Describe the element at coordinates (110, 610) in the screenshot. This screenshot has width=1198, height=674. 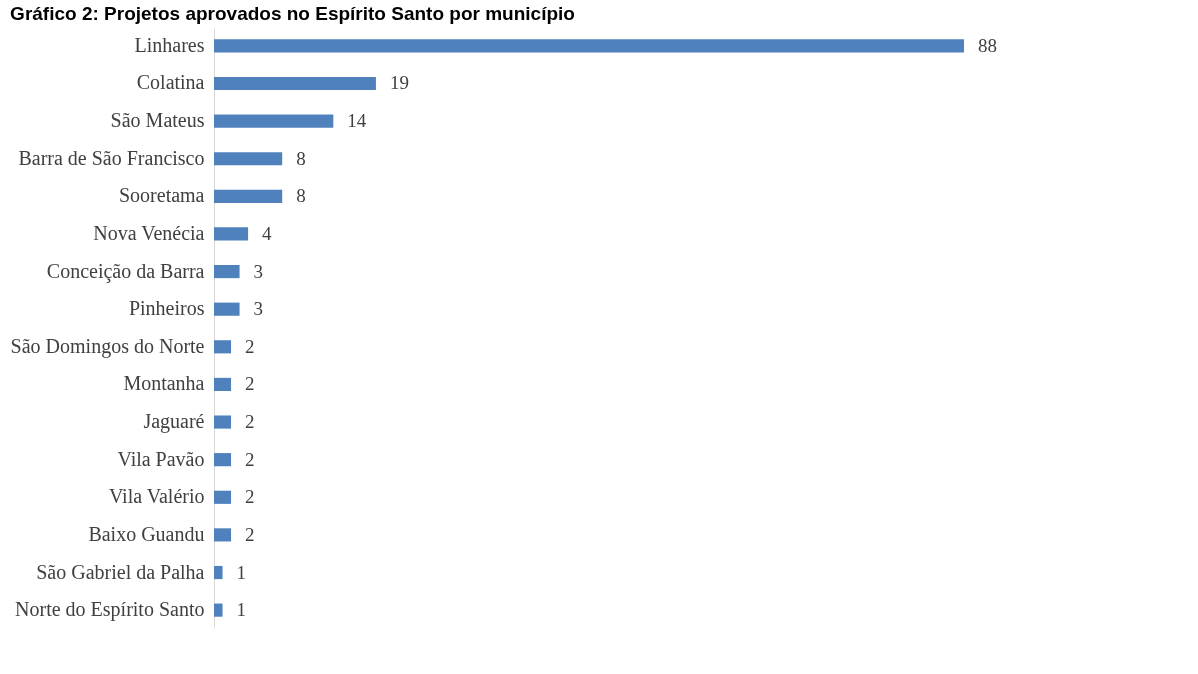
I see `y-tick-label: Norte do Espírito Santo` at that location.